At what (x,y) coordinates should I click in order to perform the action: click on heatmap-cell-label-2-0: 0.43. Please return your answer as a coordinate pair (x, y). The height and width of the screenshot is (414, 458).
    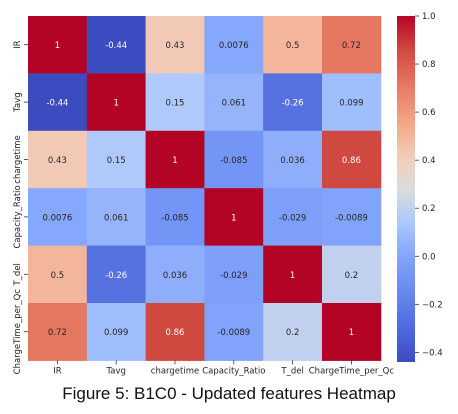
    Looking at the image, I should click on (57, 161).